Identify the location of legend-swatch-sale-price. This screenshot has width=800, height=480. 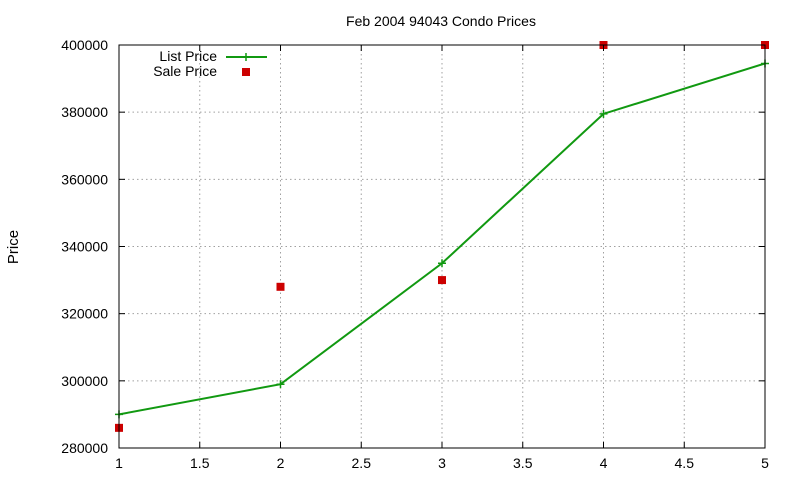
(246, 72).